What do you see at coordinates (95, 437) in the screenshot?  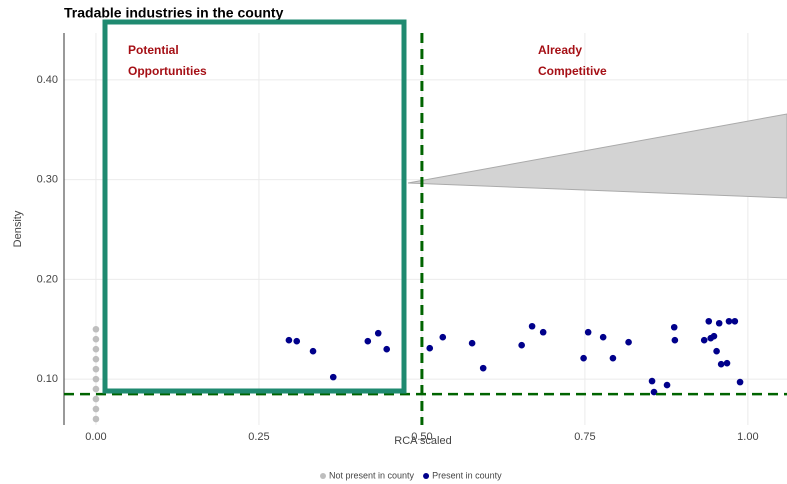 I see `x-tick-label: 0.00` at bounding box center [95, 437].